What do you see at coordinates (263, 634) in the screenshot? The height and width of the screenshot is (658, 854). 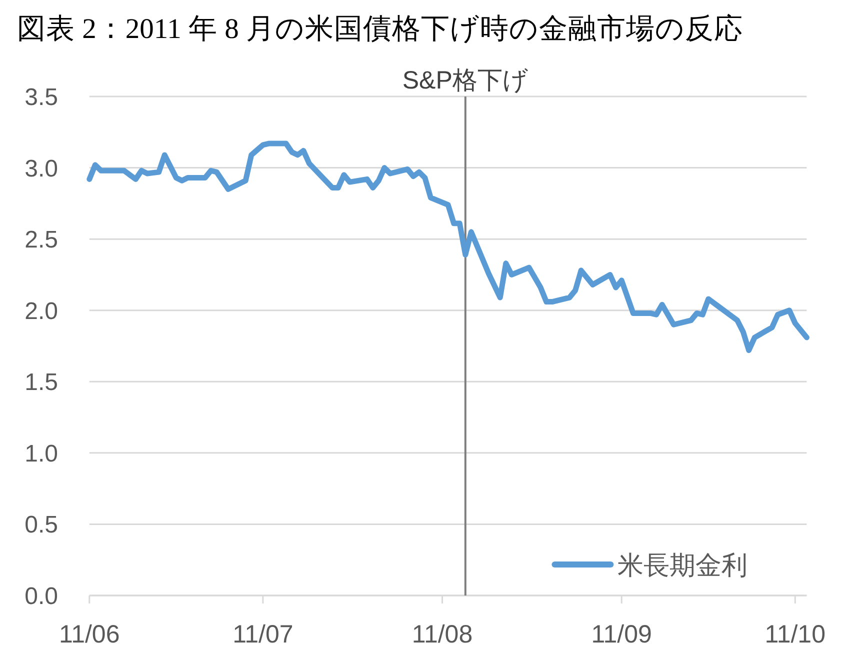 I see `x-tick-label: 11/07` at bounding box center [263, 634].